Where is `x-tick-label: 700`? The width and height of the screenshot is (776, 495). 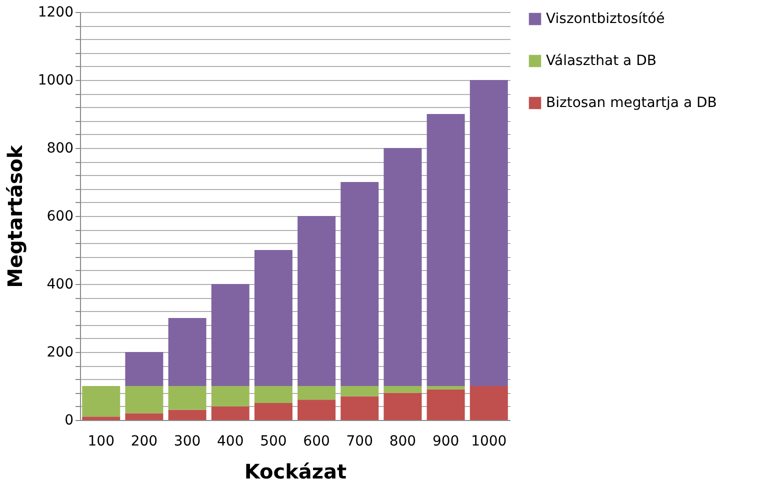
x-tick-label: 700 is located at coordinates (359, 442).